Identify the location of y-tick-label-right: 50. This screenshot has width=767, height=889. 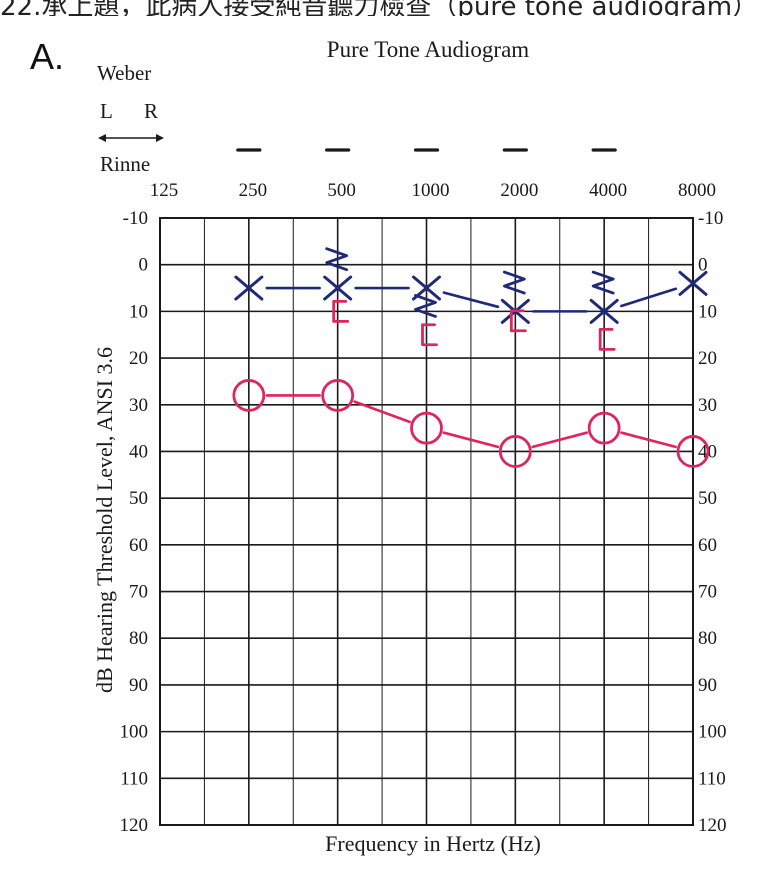
(707, 498).